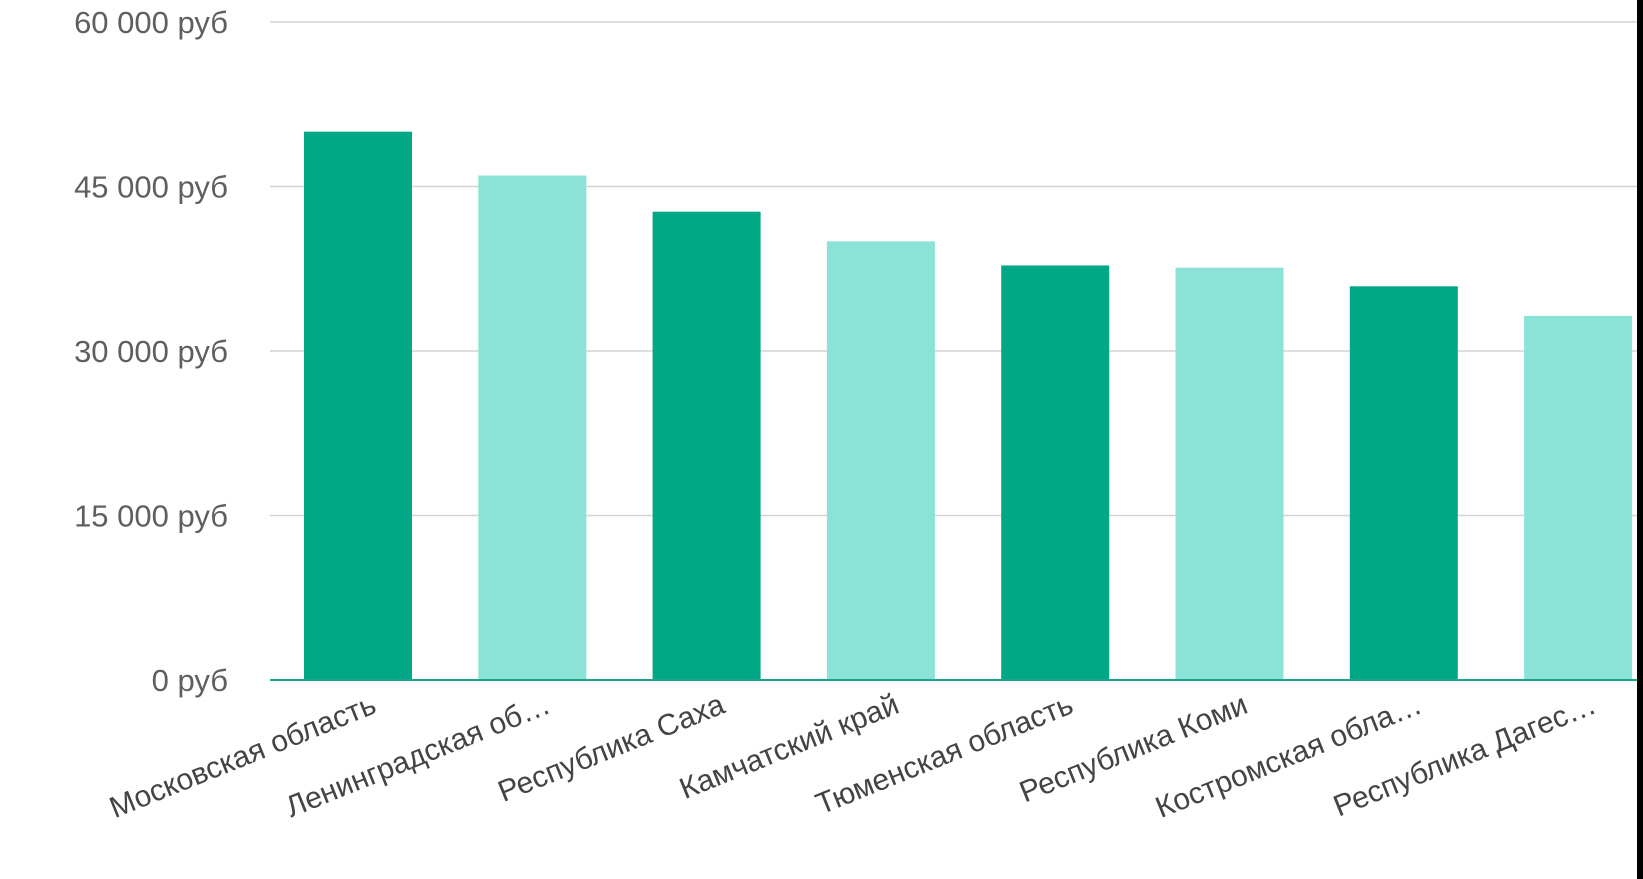 This screenshot has width=1643, height=879. Describe the element at coordinates (190, 680) in the screenshot. I see `y-tick-label: 0 руб` at that location.